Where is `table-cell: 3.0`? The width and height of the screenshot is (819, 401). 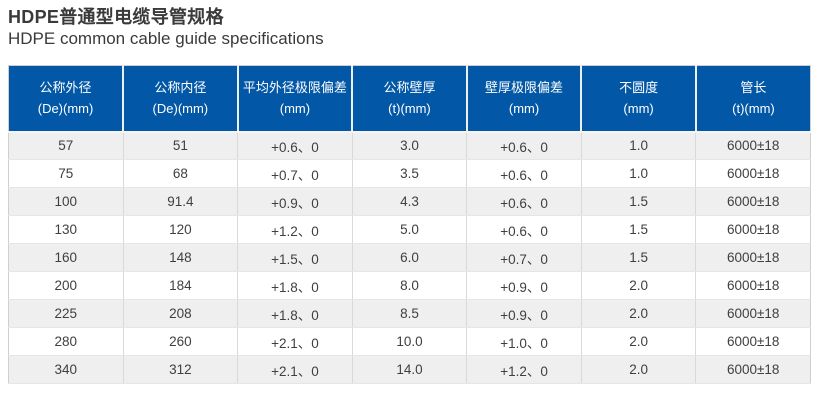
table-cell: 3.0 is located at coordinates (410, 145).